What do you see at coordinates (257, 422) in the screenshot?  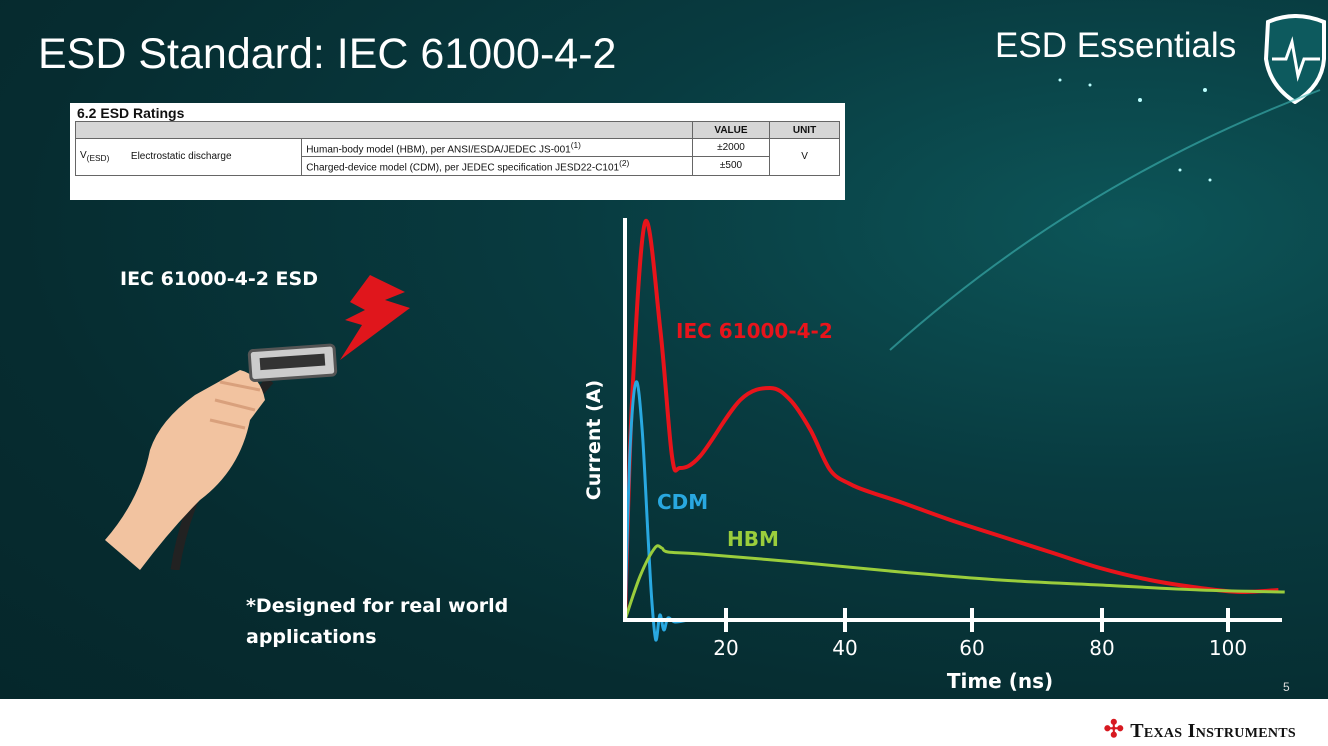 I see `hand-with-hdmi-cable-illustration` at bounding box center [257, 422].